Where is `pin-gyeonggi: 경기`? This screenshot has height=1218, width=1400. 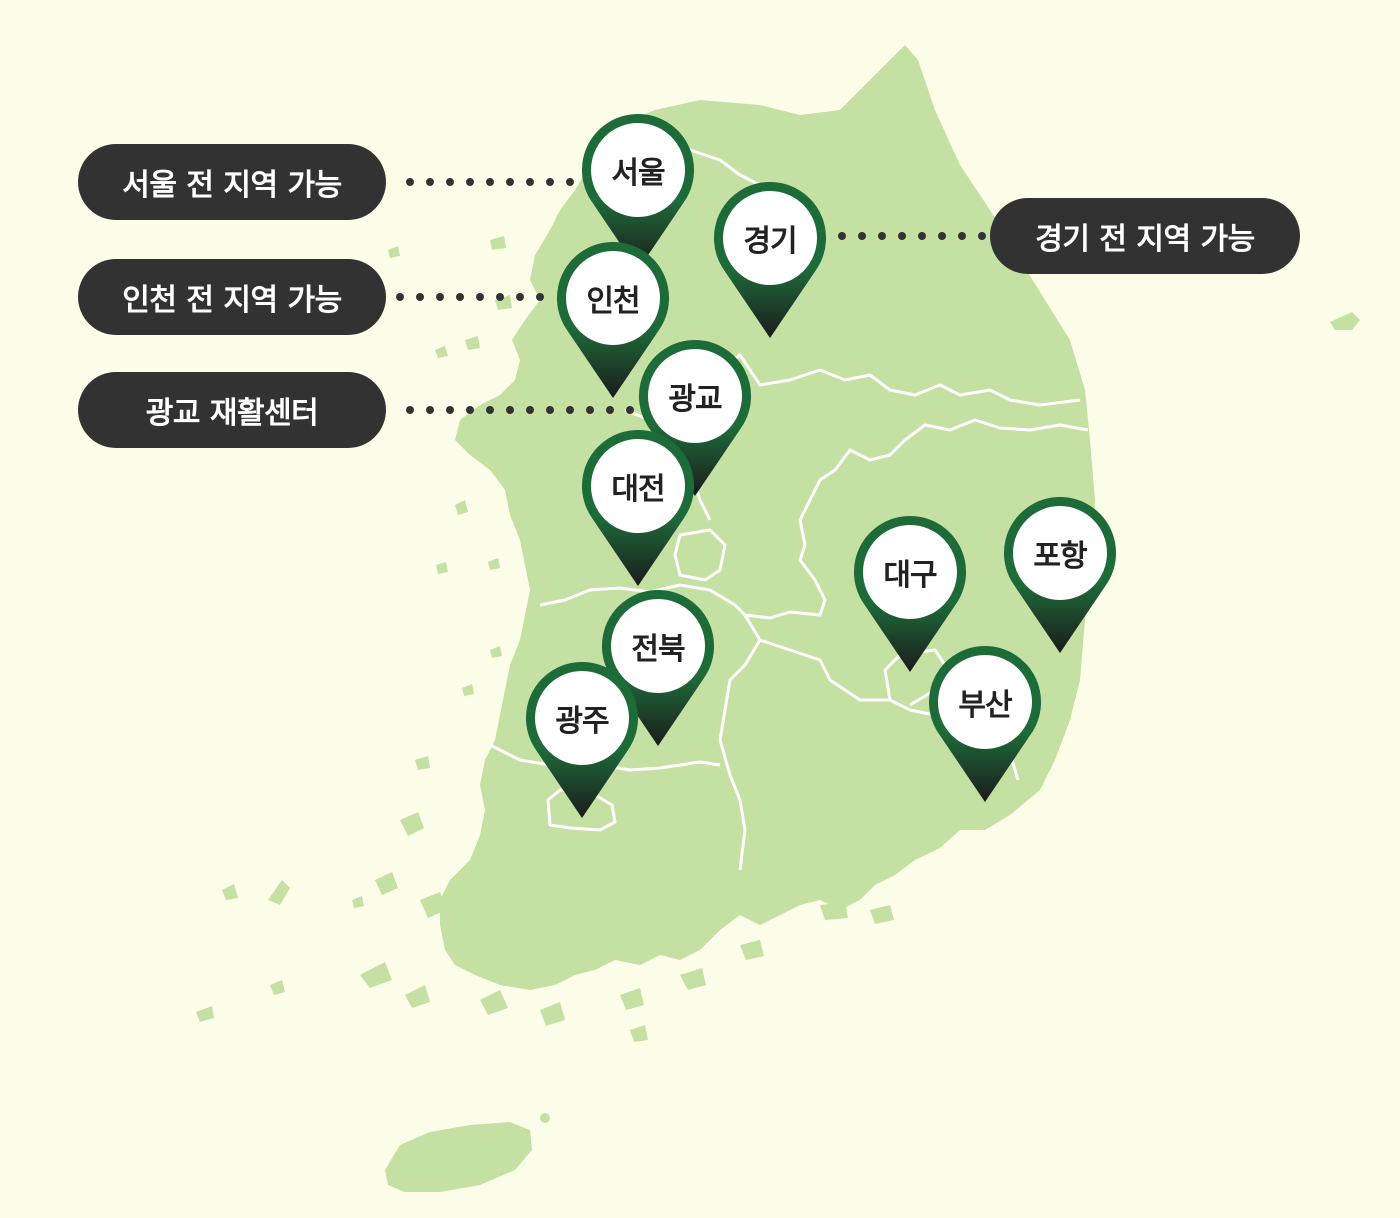 pin-gyeonggi: 경기 is located at coordinates (770, 260).